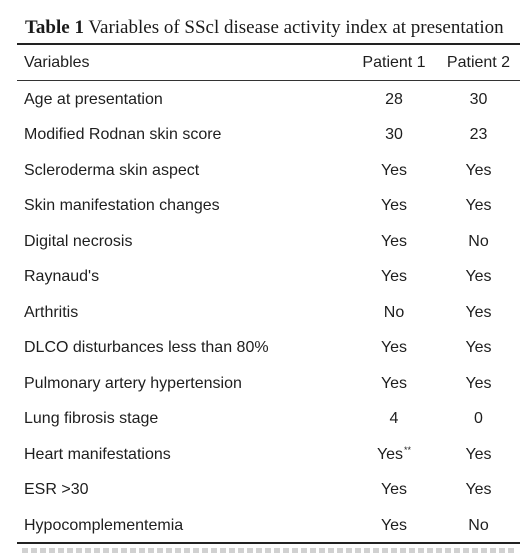  I want to click on variable-cell-text: ESR >30, so click(56, 490).